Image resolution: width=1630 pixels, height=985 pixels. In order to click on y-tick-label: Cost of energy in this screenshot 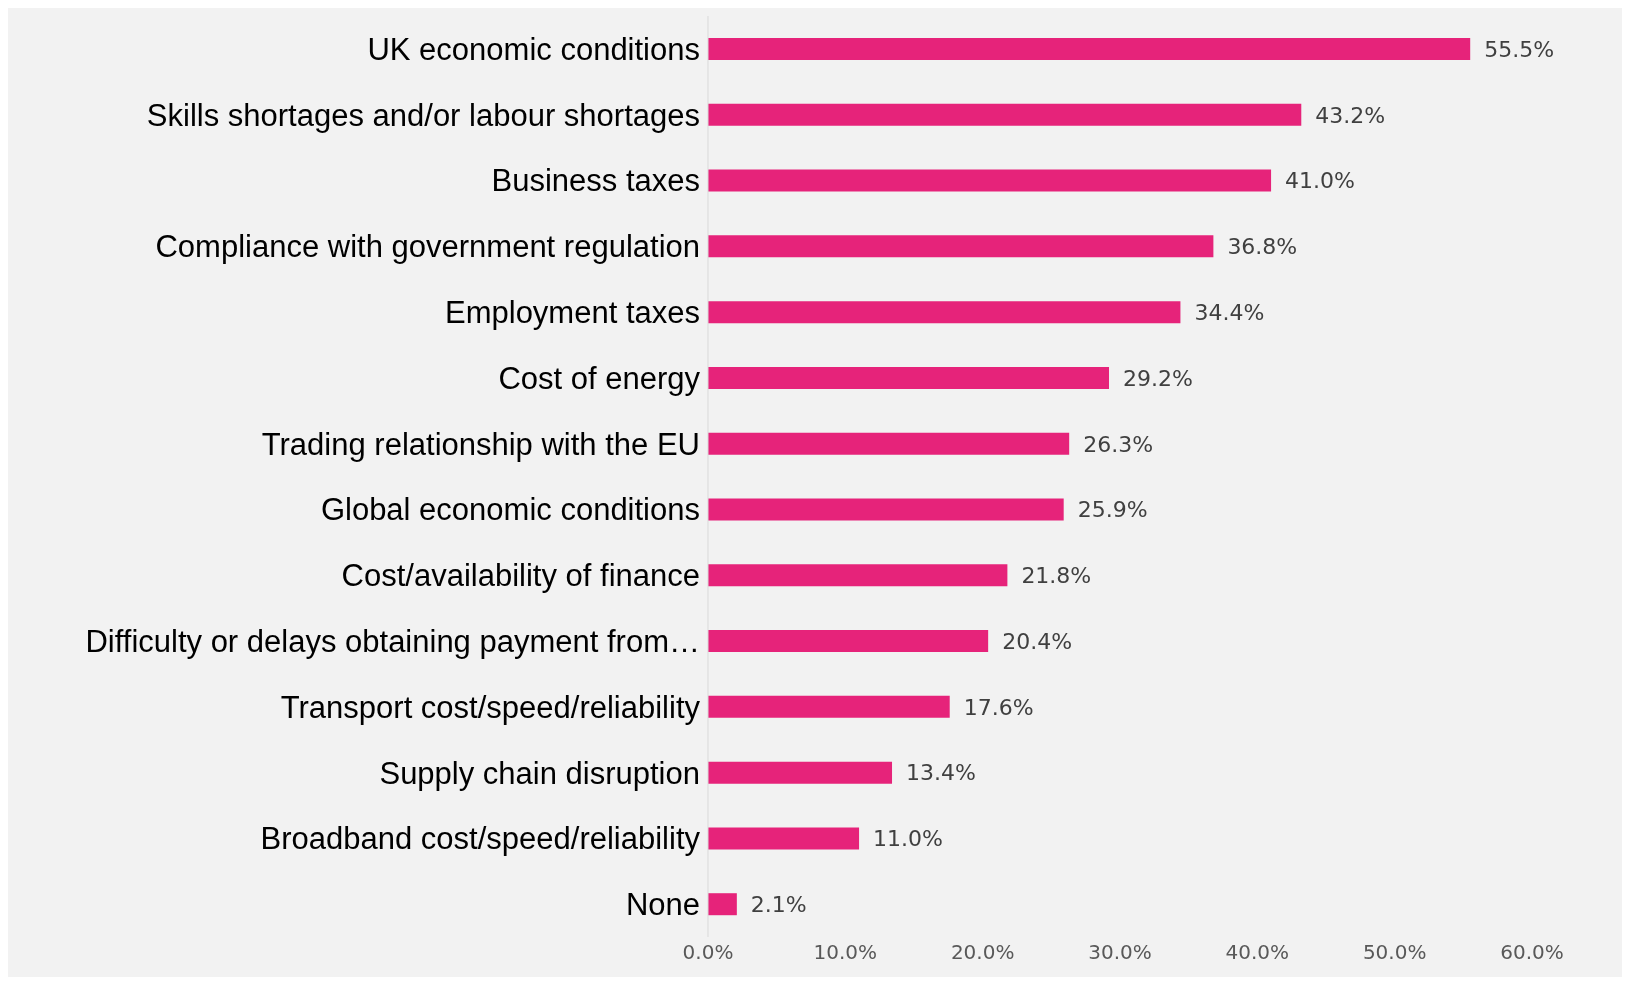, I will do `click(599, 378)`.